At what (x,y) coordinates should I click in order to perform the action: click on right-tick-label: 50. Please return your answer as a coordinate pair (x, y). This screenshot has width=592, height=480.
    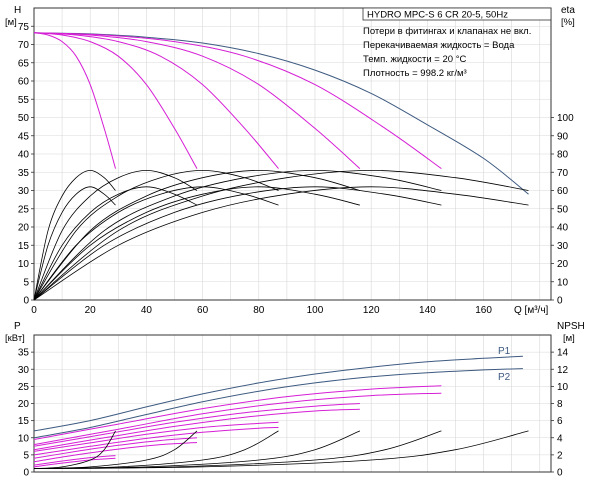
    Looking at the image, I should click on (563, 209).